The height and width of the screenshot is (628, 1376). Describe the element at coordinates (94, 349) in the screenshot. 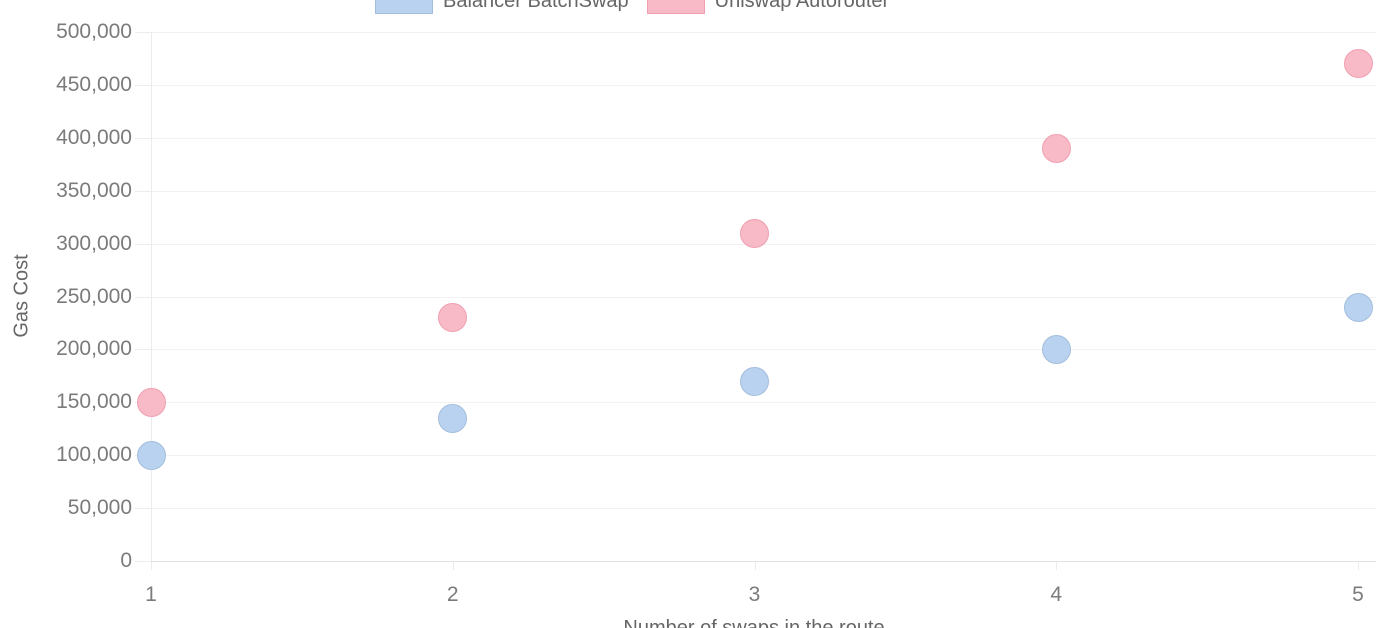

I see `y-tick-label: 200,000` at that location.